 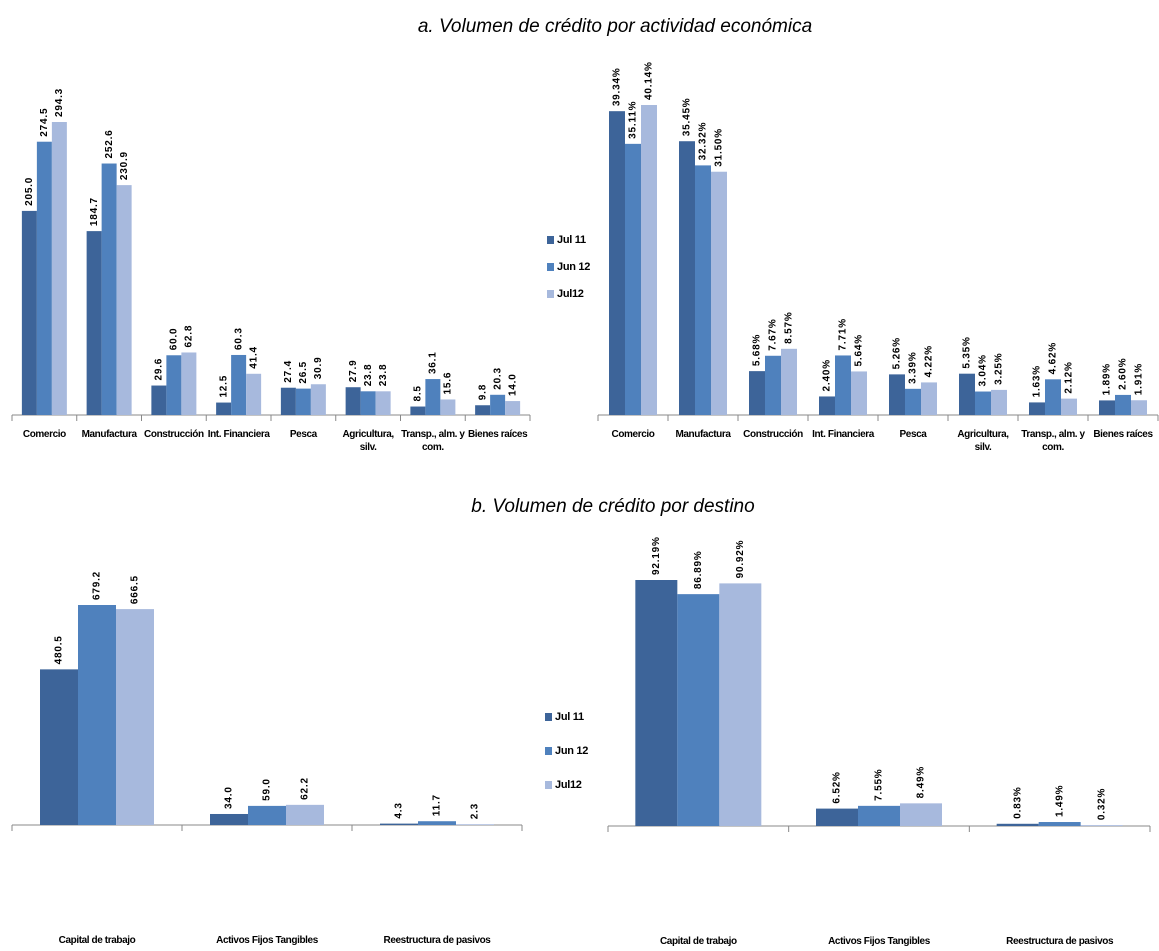 I want to click on value-label: 31.50%, so click(x=719, y=147).